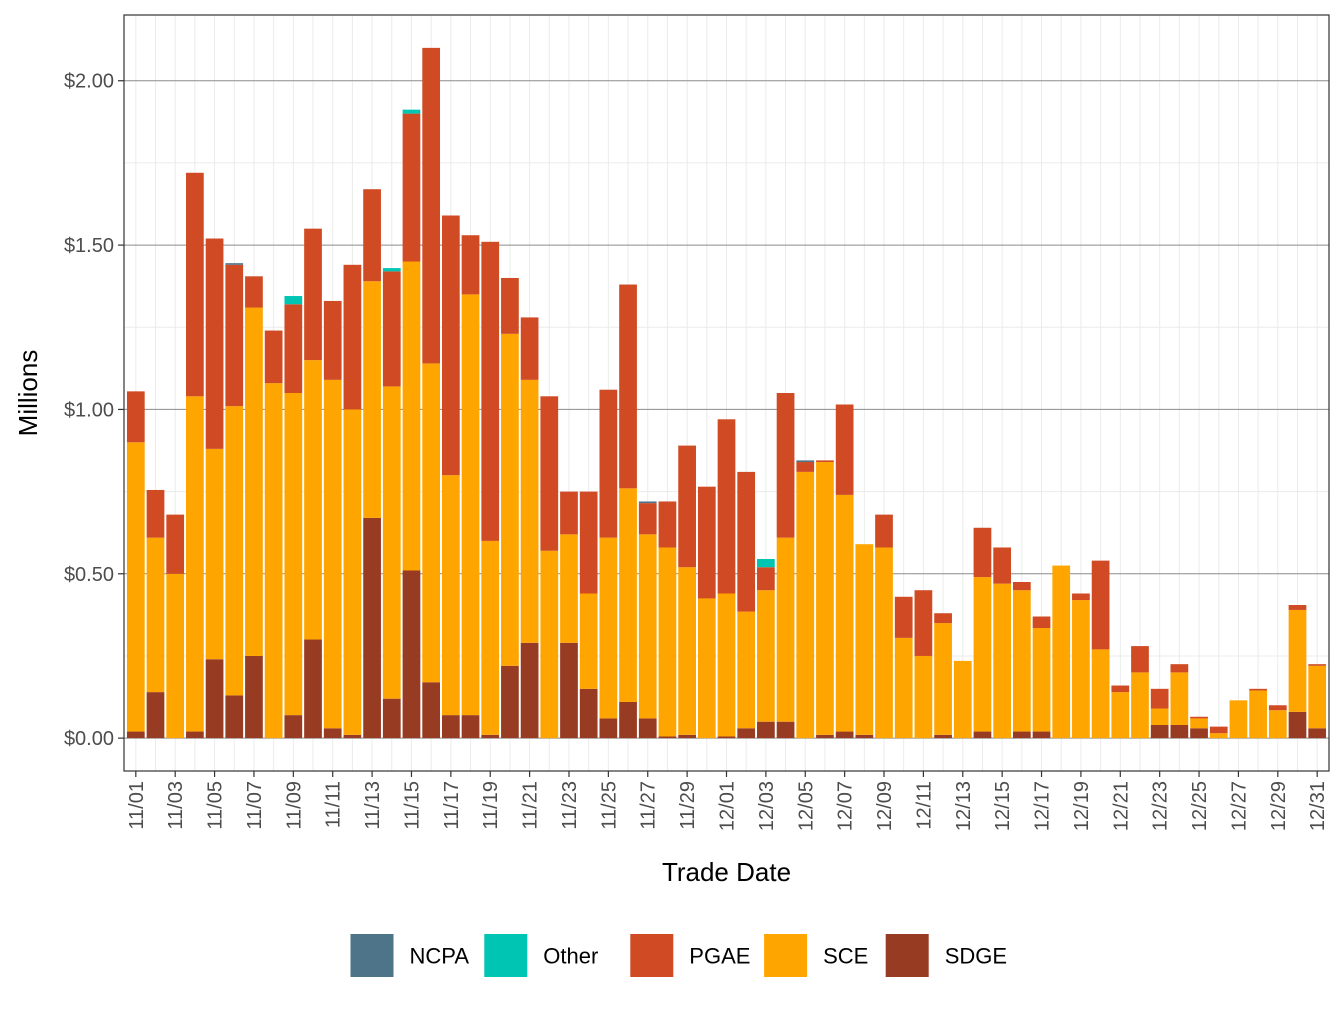 The width and height of the screenshot is (1344, 1013). Describe the element at coordinates (570, 956) in the screenshot. I see `legend-label-other: Other` at that location.